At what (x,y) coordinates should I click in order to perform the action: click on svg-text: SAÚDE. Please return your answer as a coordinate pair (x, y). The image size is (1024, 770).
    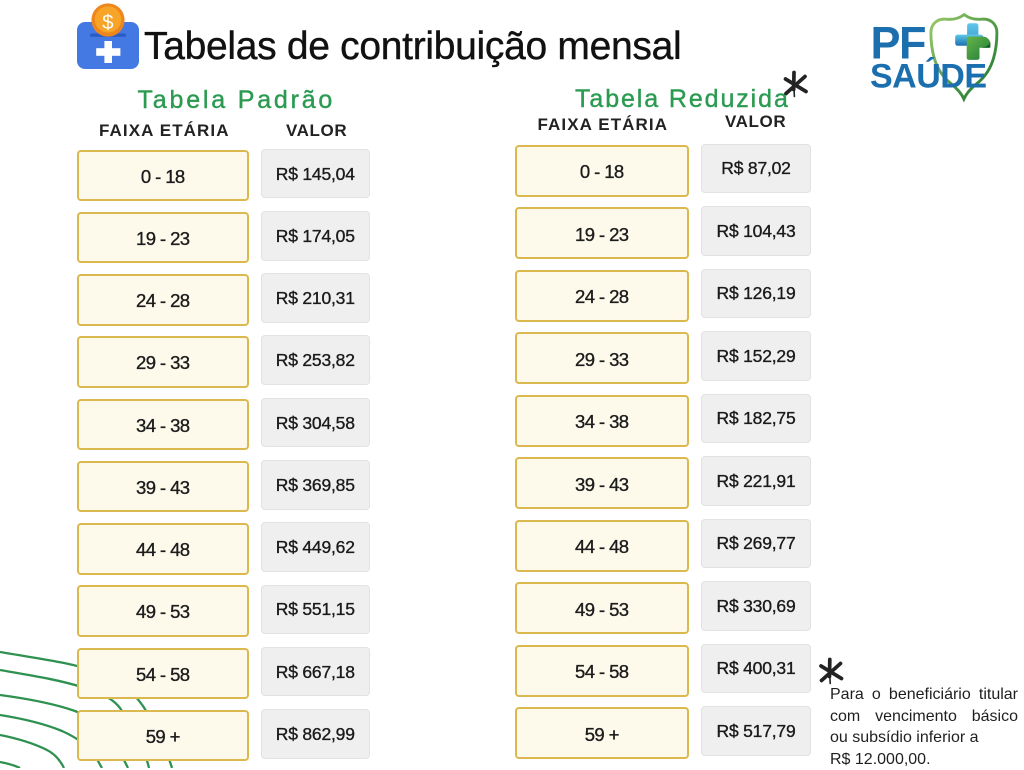
    Looking at the image, I should click on (928, 77).